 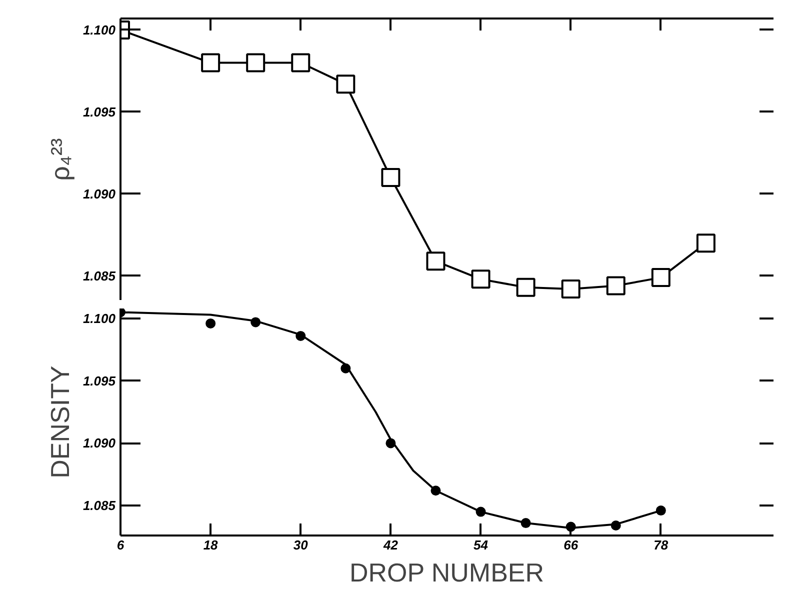 What do you see at coordinates (301, 545) in the screenshot?
I see `x-tick-label: 30` at bounding box center [301, 545].